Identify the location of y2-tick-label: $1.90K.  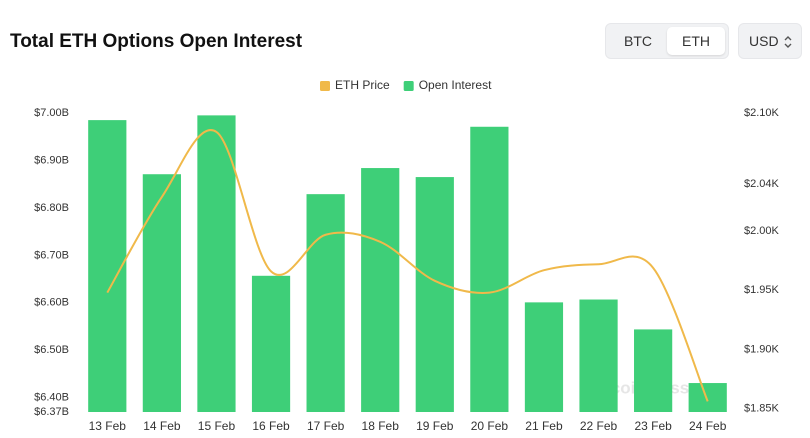
(762, 349).